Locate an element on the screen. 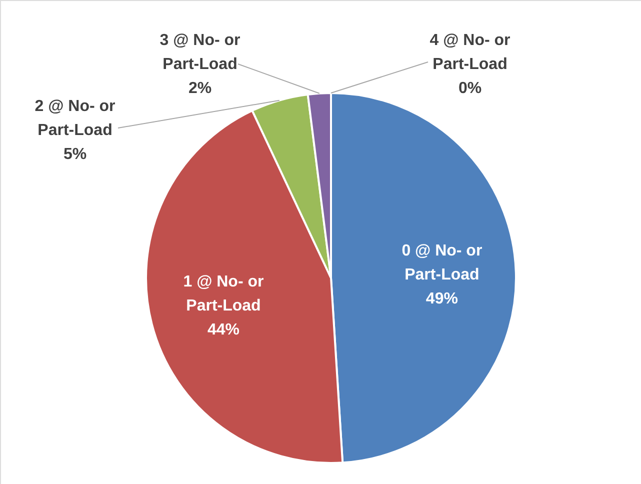  data-label: 2% is located at coordinates (200, 88).